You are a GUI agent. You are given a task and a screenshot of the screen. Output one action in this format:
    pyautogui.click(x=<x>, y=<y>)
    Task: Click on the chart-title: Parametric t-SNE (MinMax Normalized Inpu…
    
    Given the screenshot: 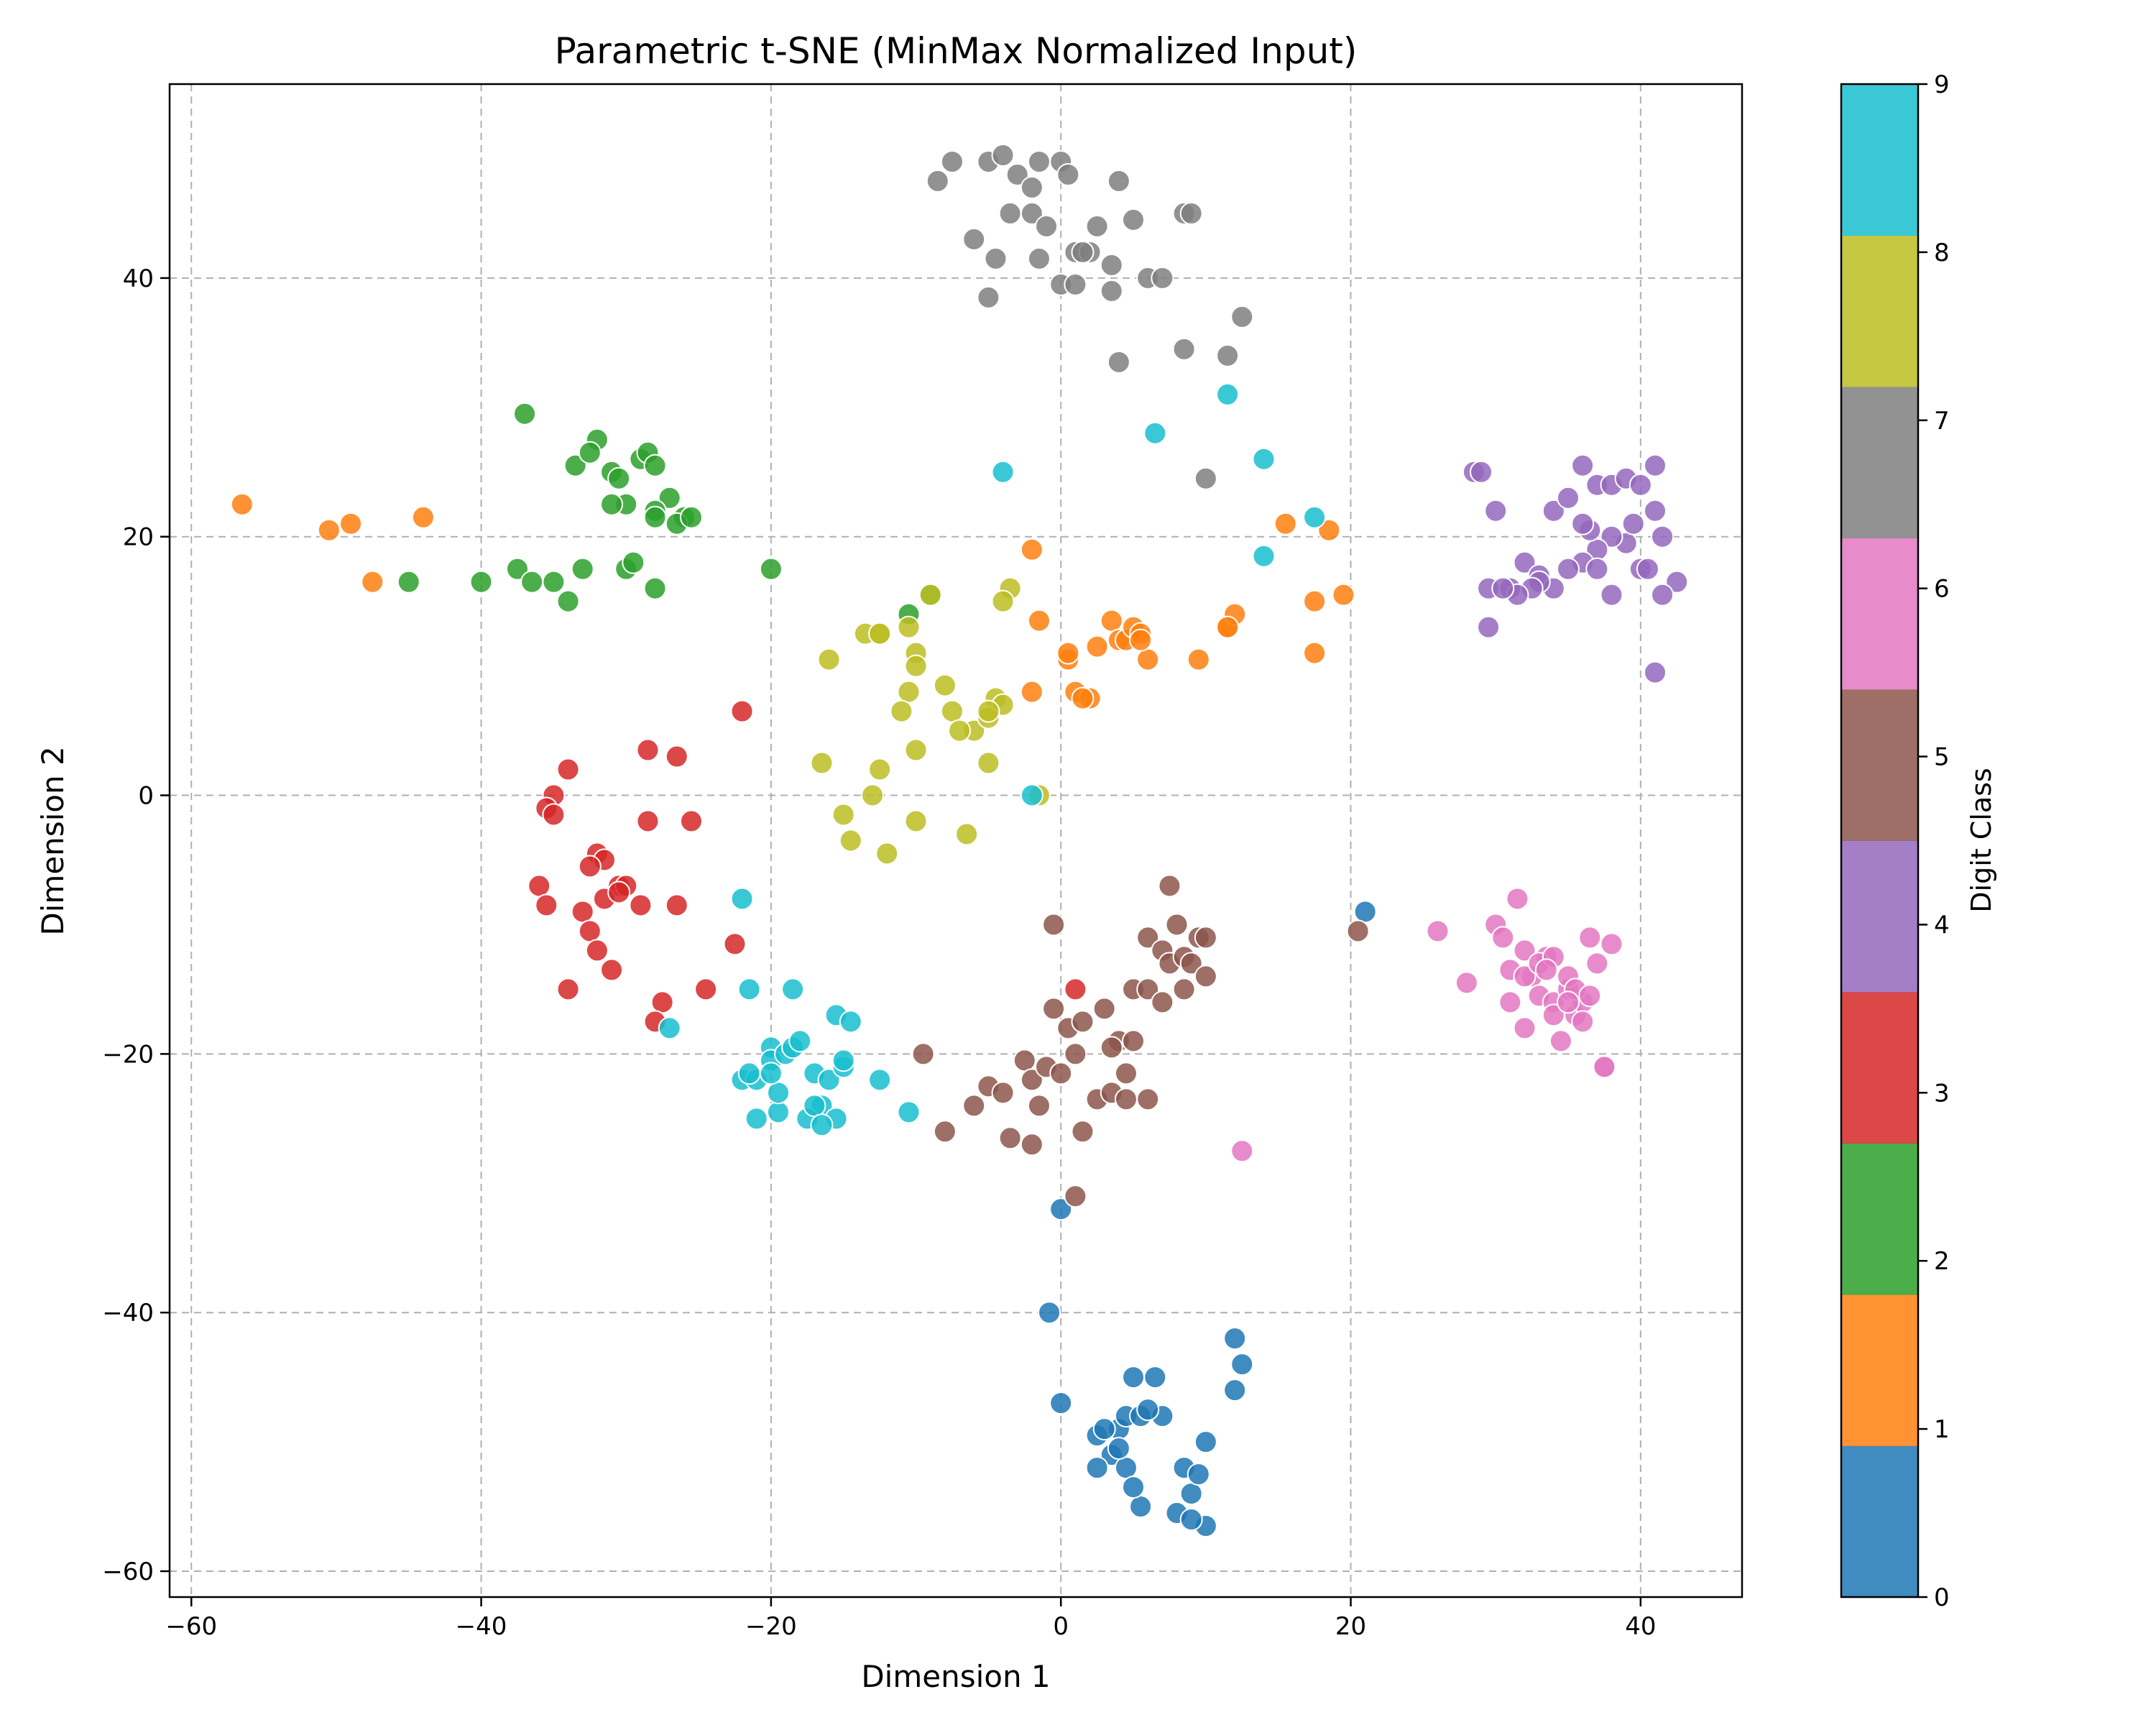 What is the action you would take?
    pyautogui.click(x=957, y=51)
    